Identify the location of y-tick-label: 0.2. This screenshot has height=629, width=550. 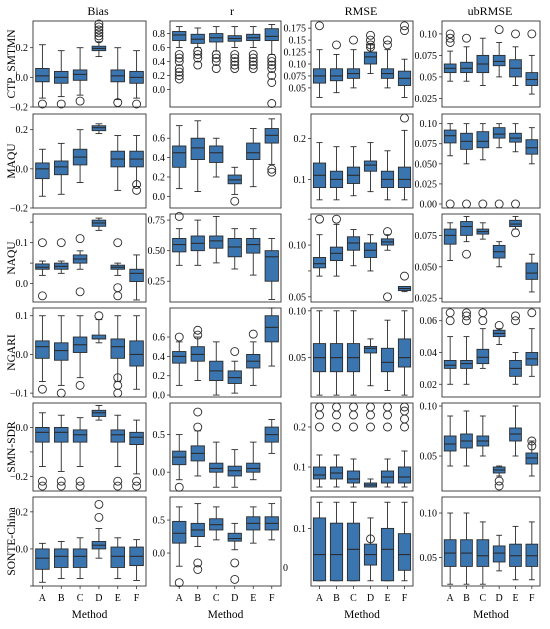
(22, 130).